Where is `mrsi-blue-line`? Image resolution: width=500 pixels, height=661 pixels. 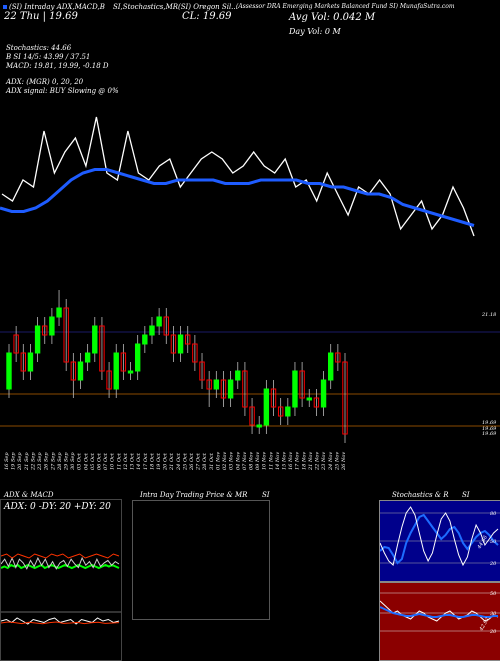
mrsi-blue-line is located at coordinates (439, 612).